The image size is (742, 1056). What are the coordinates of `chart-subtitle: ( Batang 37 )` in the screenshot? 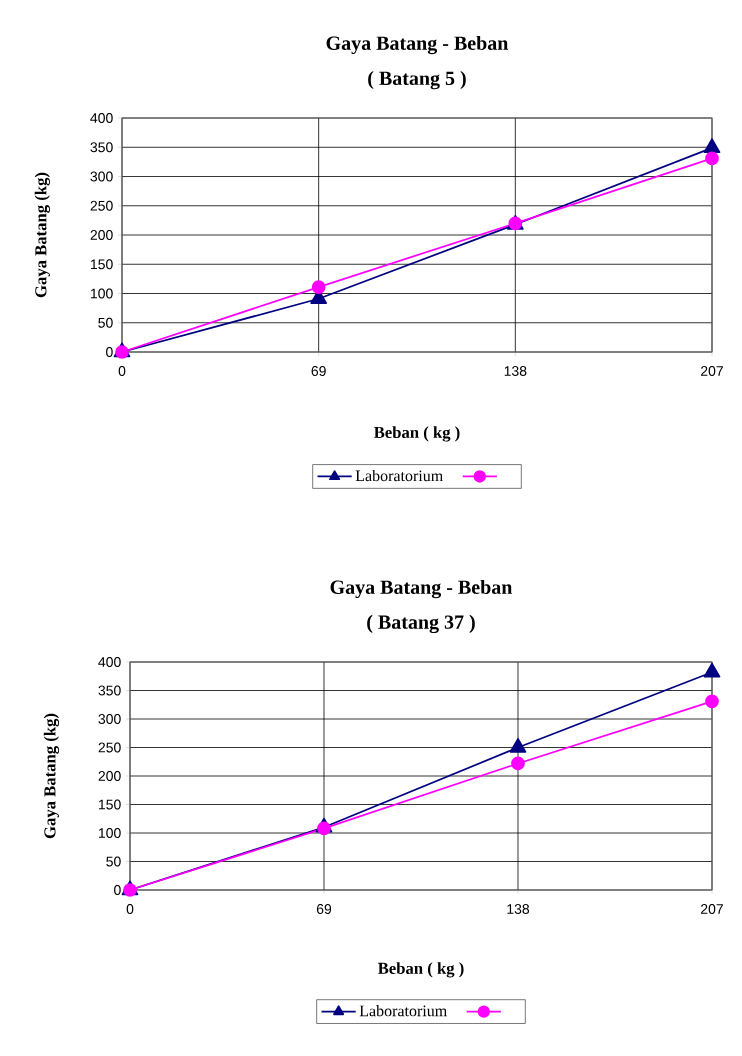 It's located at (421, 624).